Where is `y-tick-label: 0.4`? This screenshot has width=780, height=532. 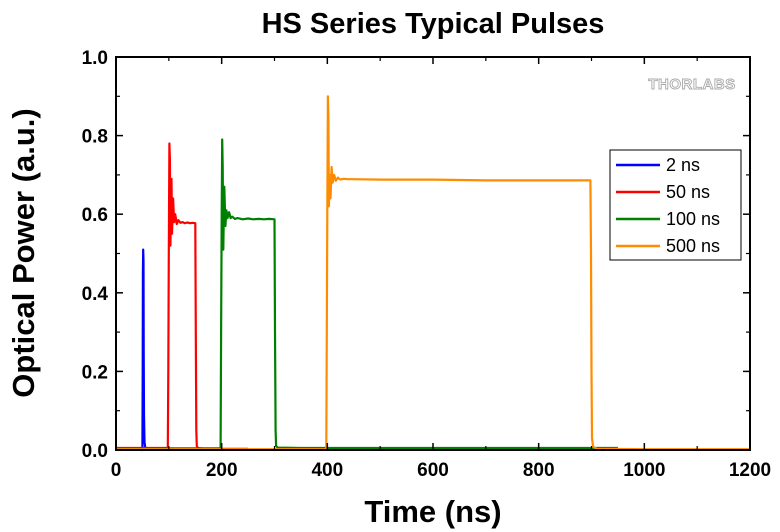 y-tick-label: 0.4 is located at coordinates (95, 294).